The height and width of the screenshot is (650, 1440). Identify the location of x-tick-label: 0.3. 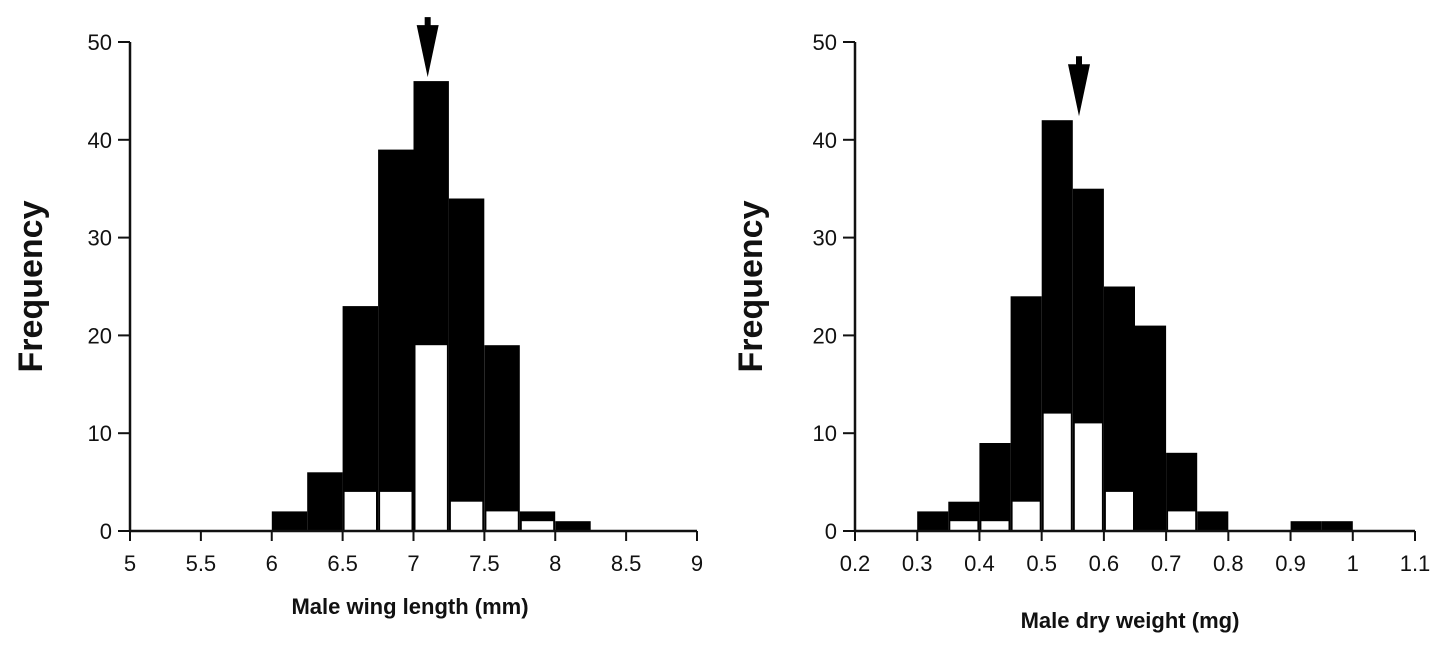
(917, 563).